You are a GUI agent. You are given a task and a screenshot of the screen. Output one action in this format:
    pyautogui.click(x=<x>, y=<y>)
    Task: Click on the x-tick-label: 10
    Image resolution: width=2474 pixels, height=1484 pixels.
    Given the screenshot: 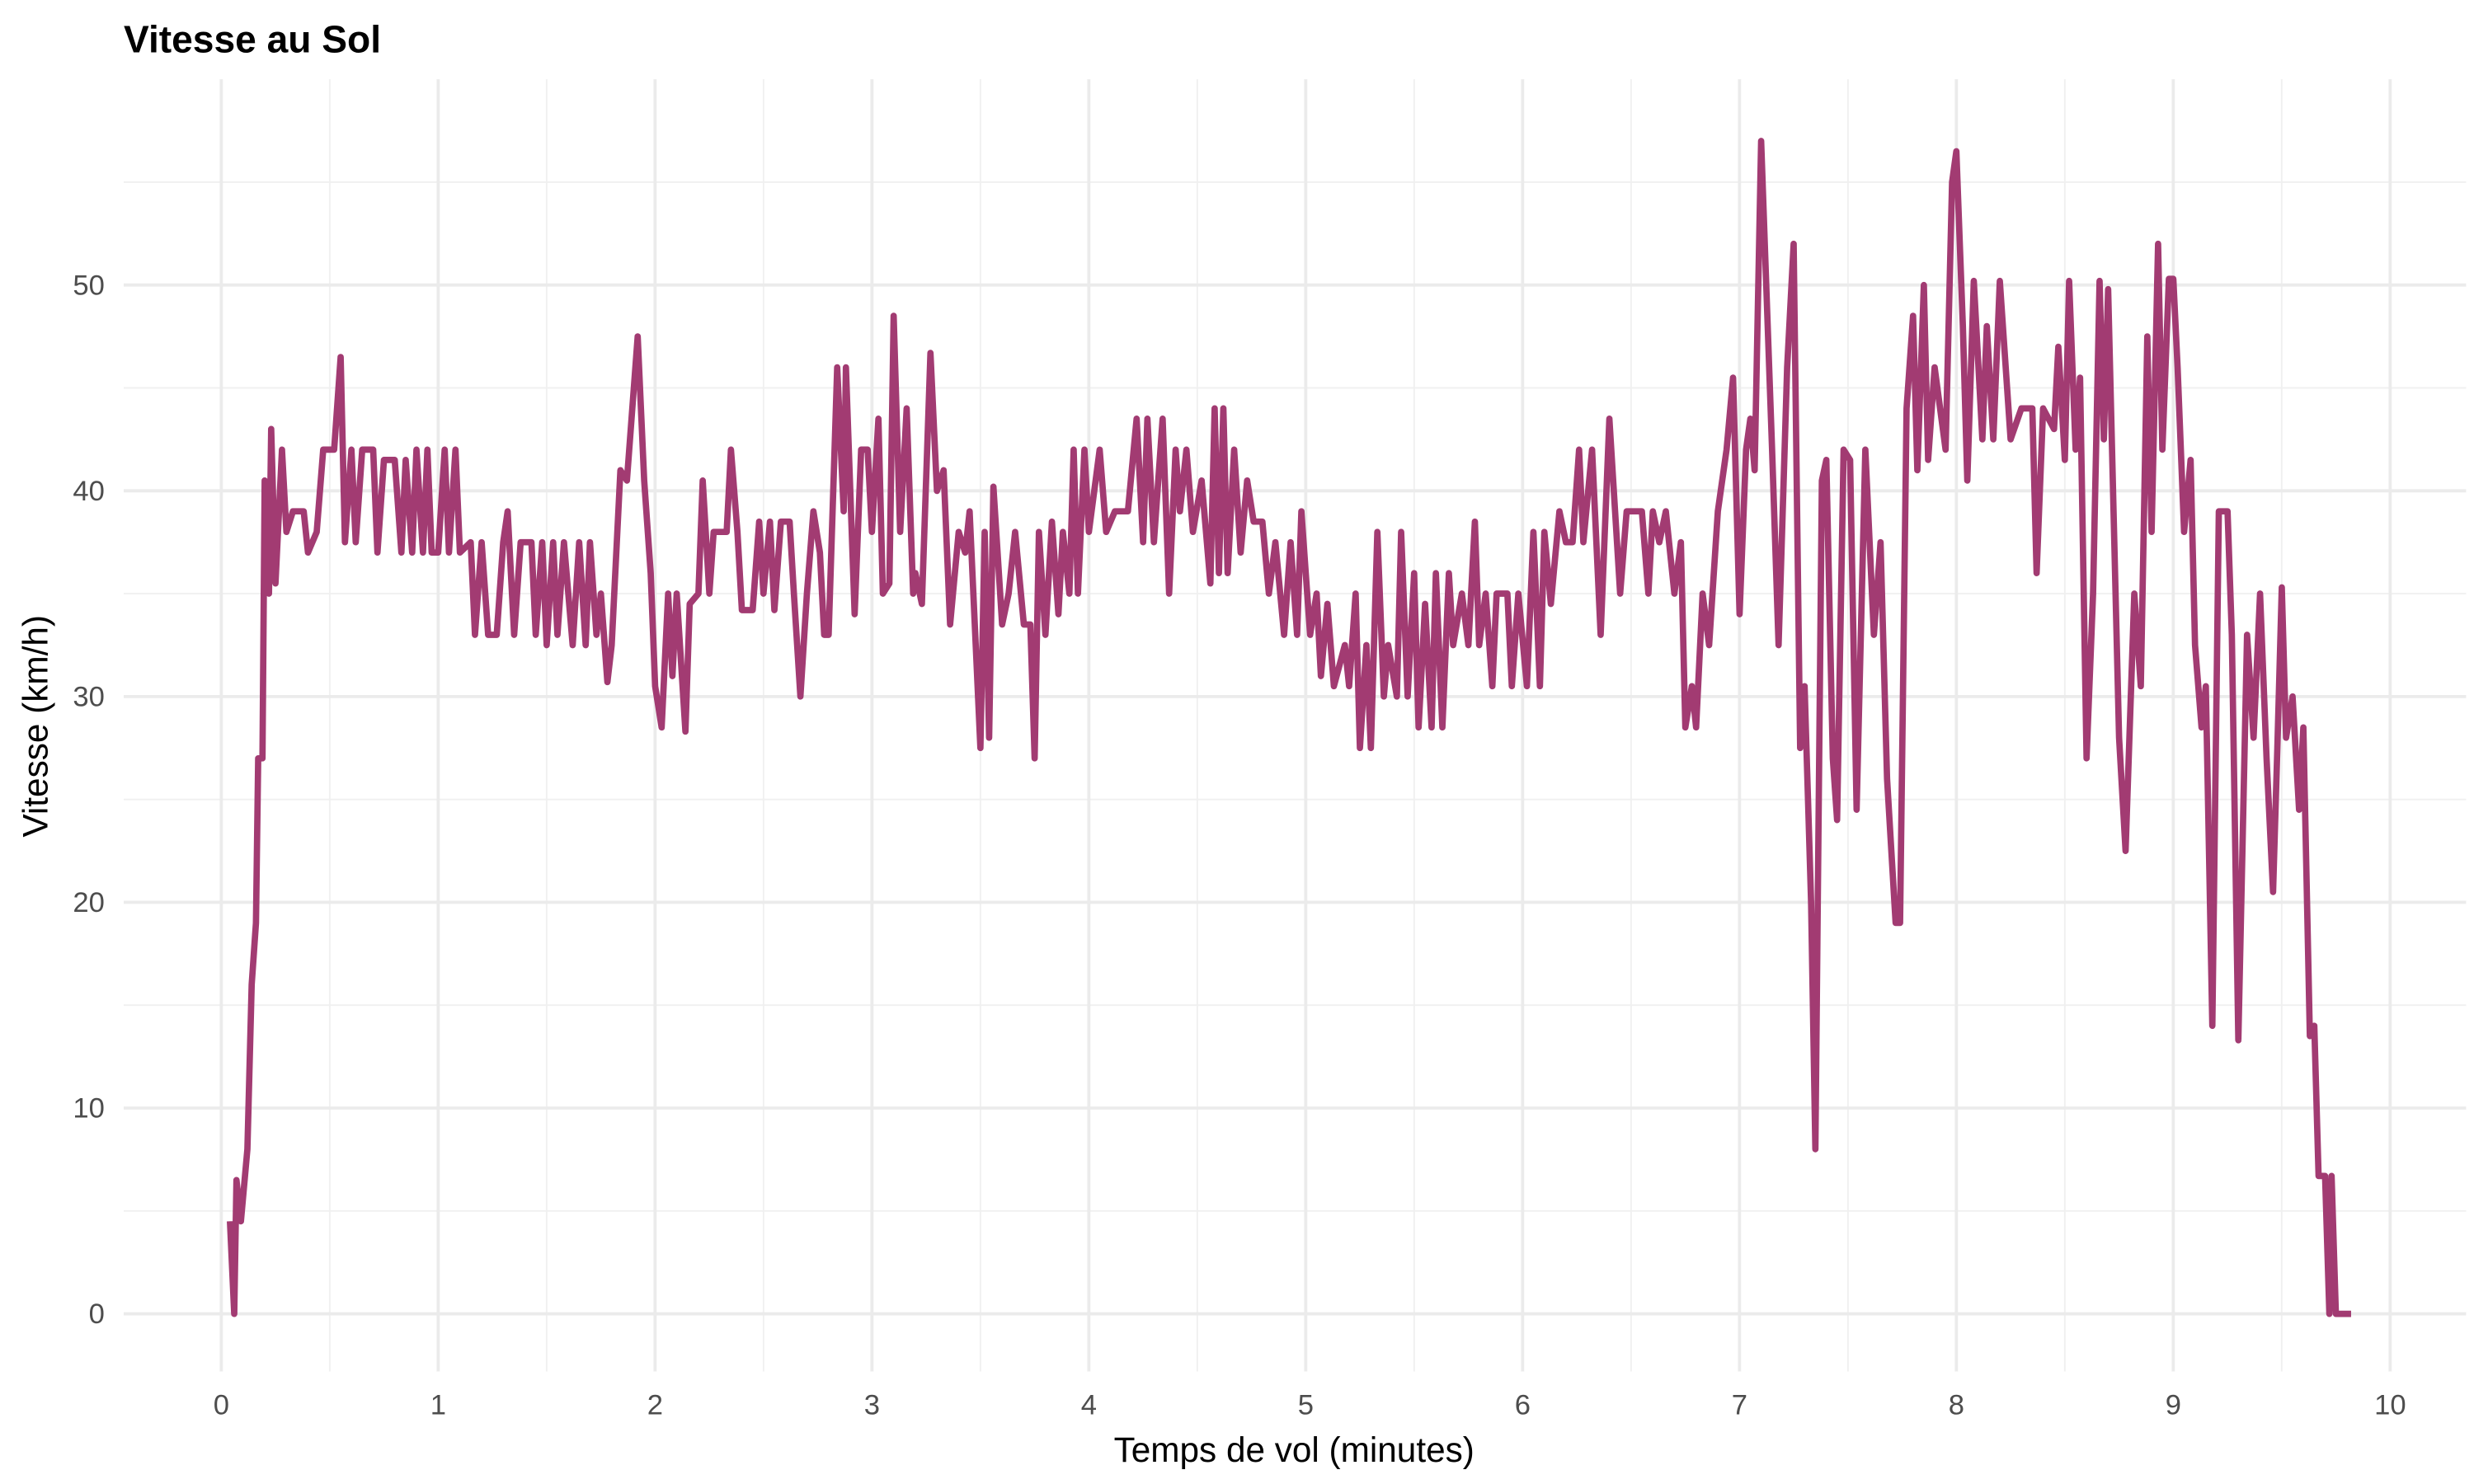 What is the action you would take?
    pyautogui.click(x=2390, y=1405)
    